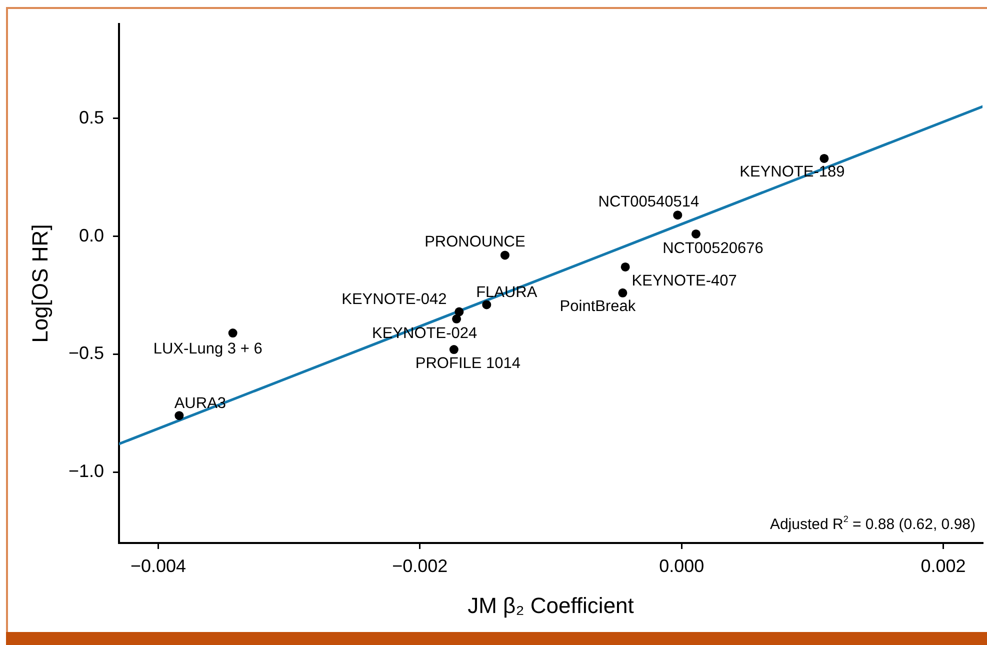 This screenshot has height=645, width=987. I want to click on x-tick-label: 0.002, so click(943, 566).